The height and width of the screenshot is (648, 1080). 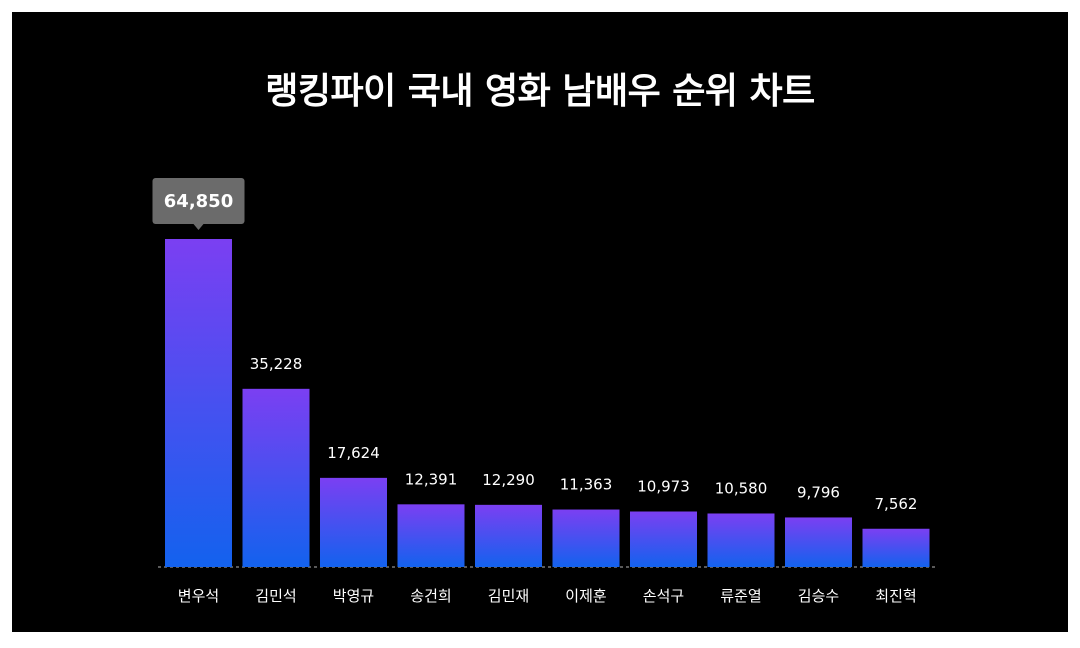 What do you see at coordinates (276, 364) in the screenshot?
I see `data-label: 35,228` at bounding box center [276, 364].